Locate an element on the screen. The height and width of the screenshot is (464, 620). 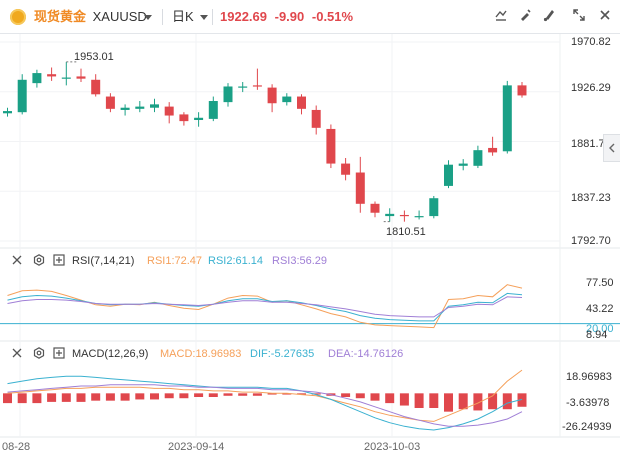
high-annotation: 1953.01 is located at coordinates (94, 57).